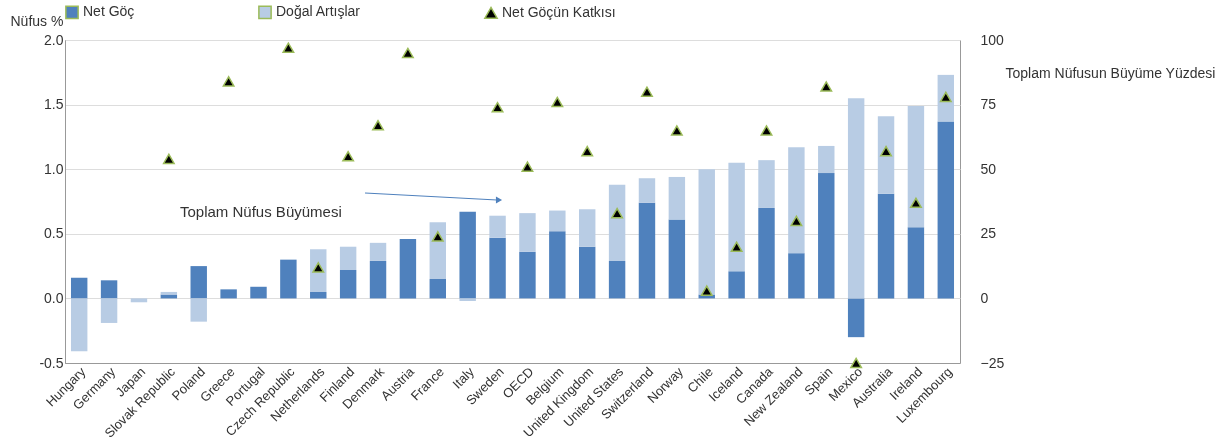  Describe the element at coordinates (37, 20) in the screenshot. I see `y-axis-title: Nüfus %` at that location.